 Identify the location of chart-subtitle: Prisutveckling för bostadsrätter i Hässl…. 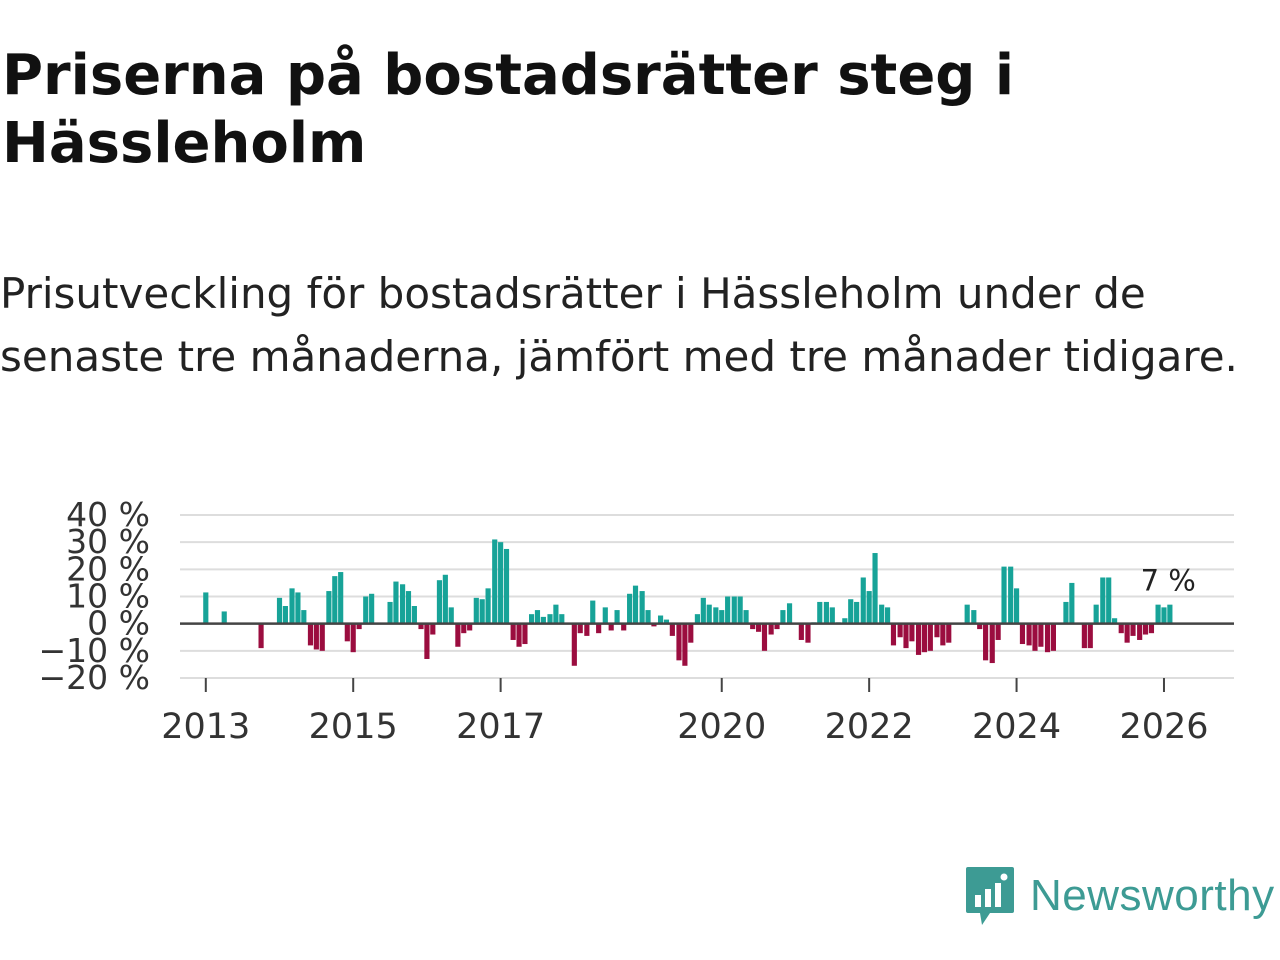
(619, 325).